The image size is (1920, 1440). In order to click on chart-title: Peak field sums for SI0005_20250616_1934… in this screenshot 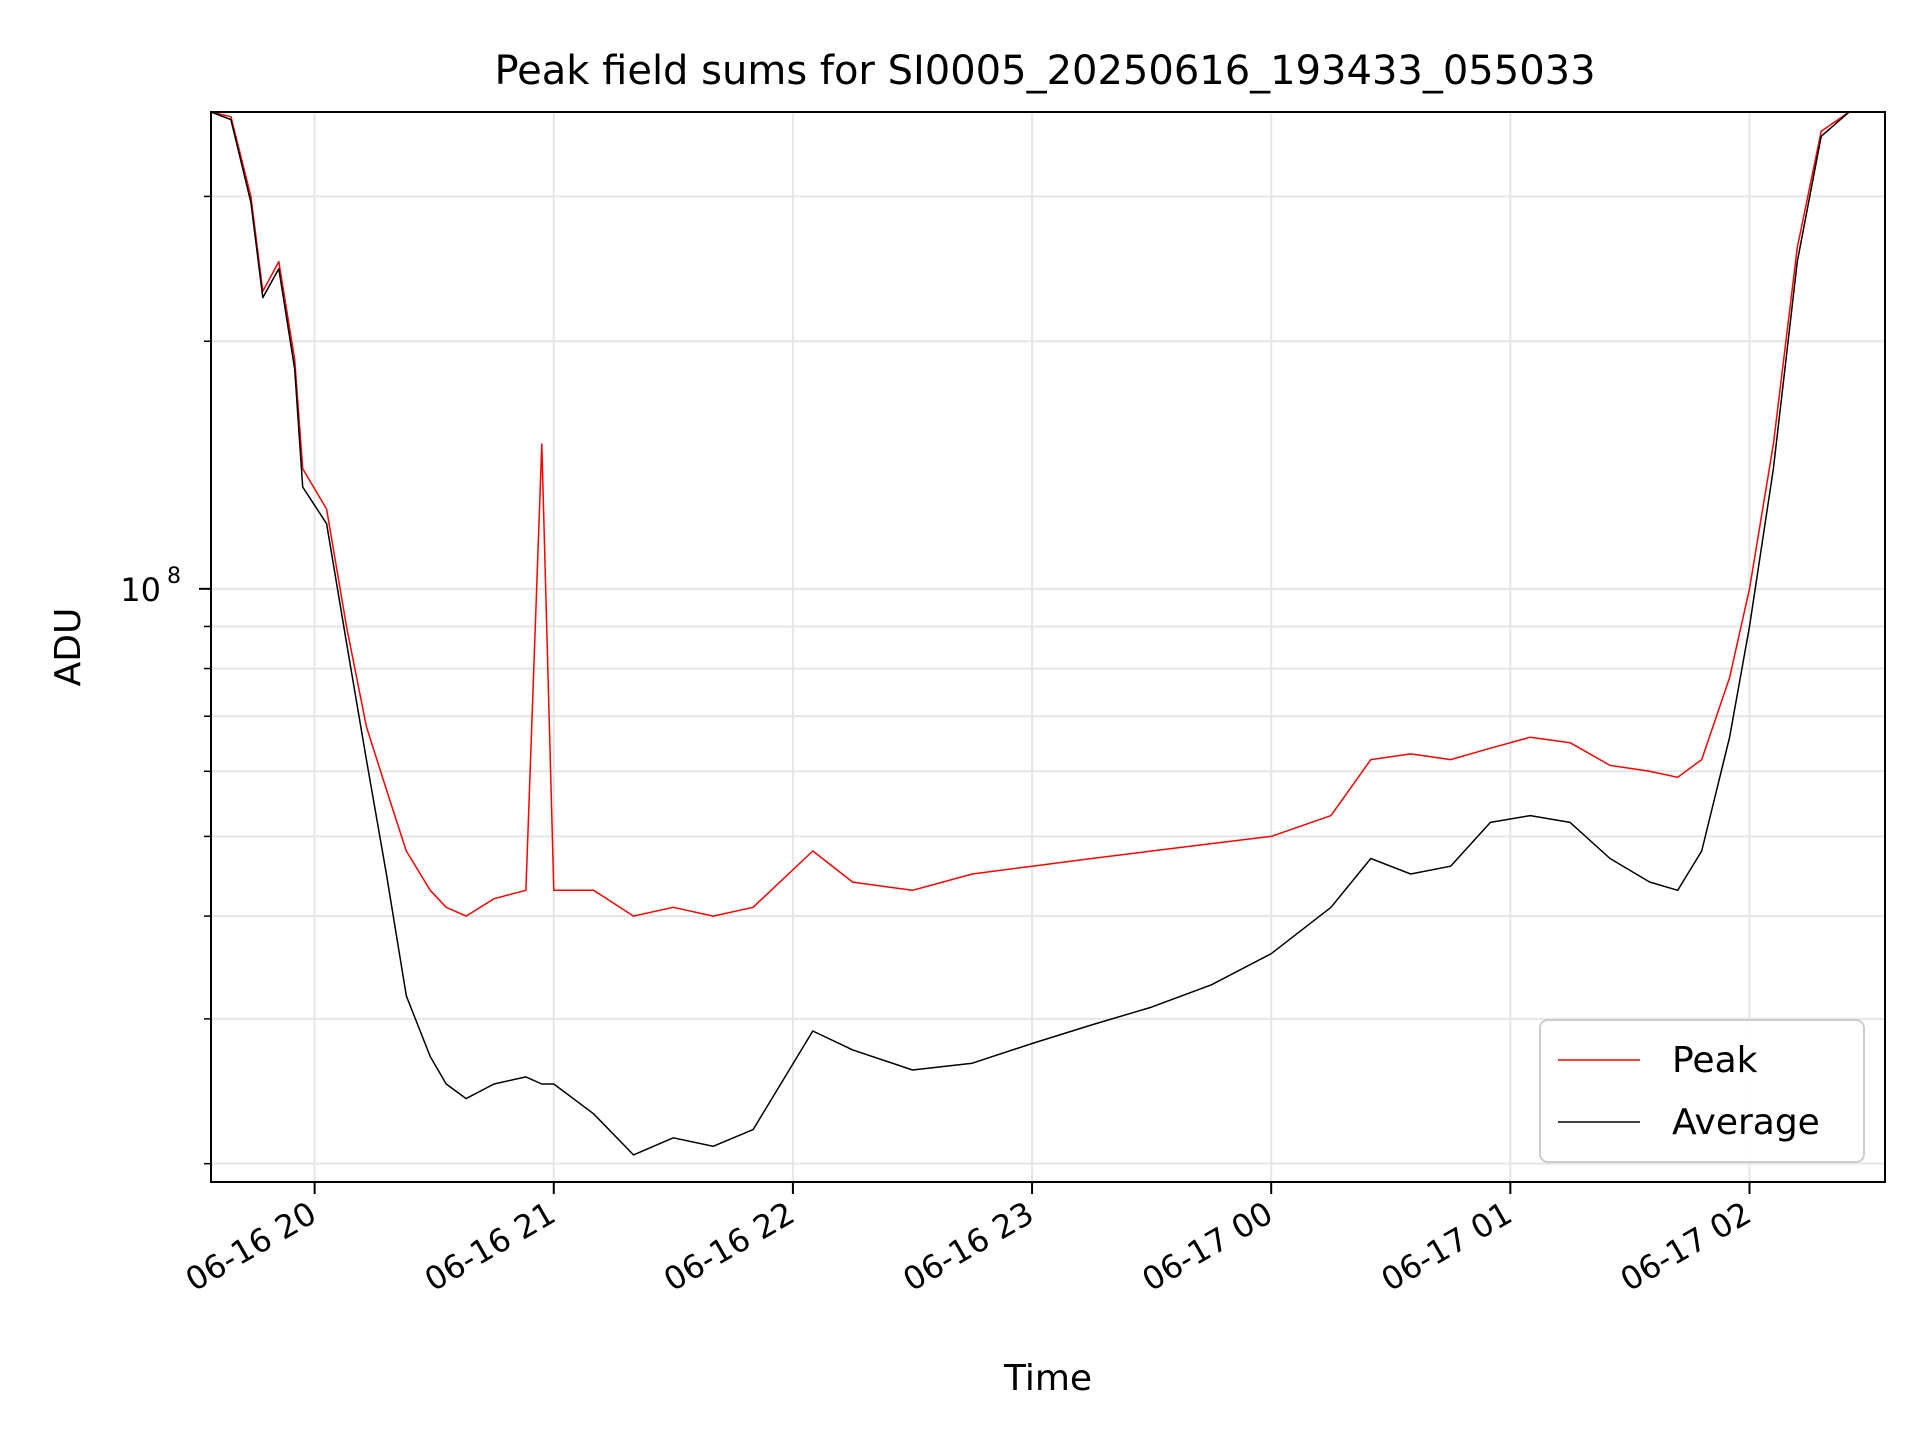, I will do `click(1044, 71)`.